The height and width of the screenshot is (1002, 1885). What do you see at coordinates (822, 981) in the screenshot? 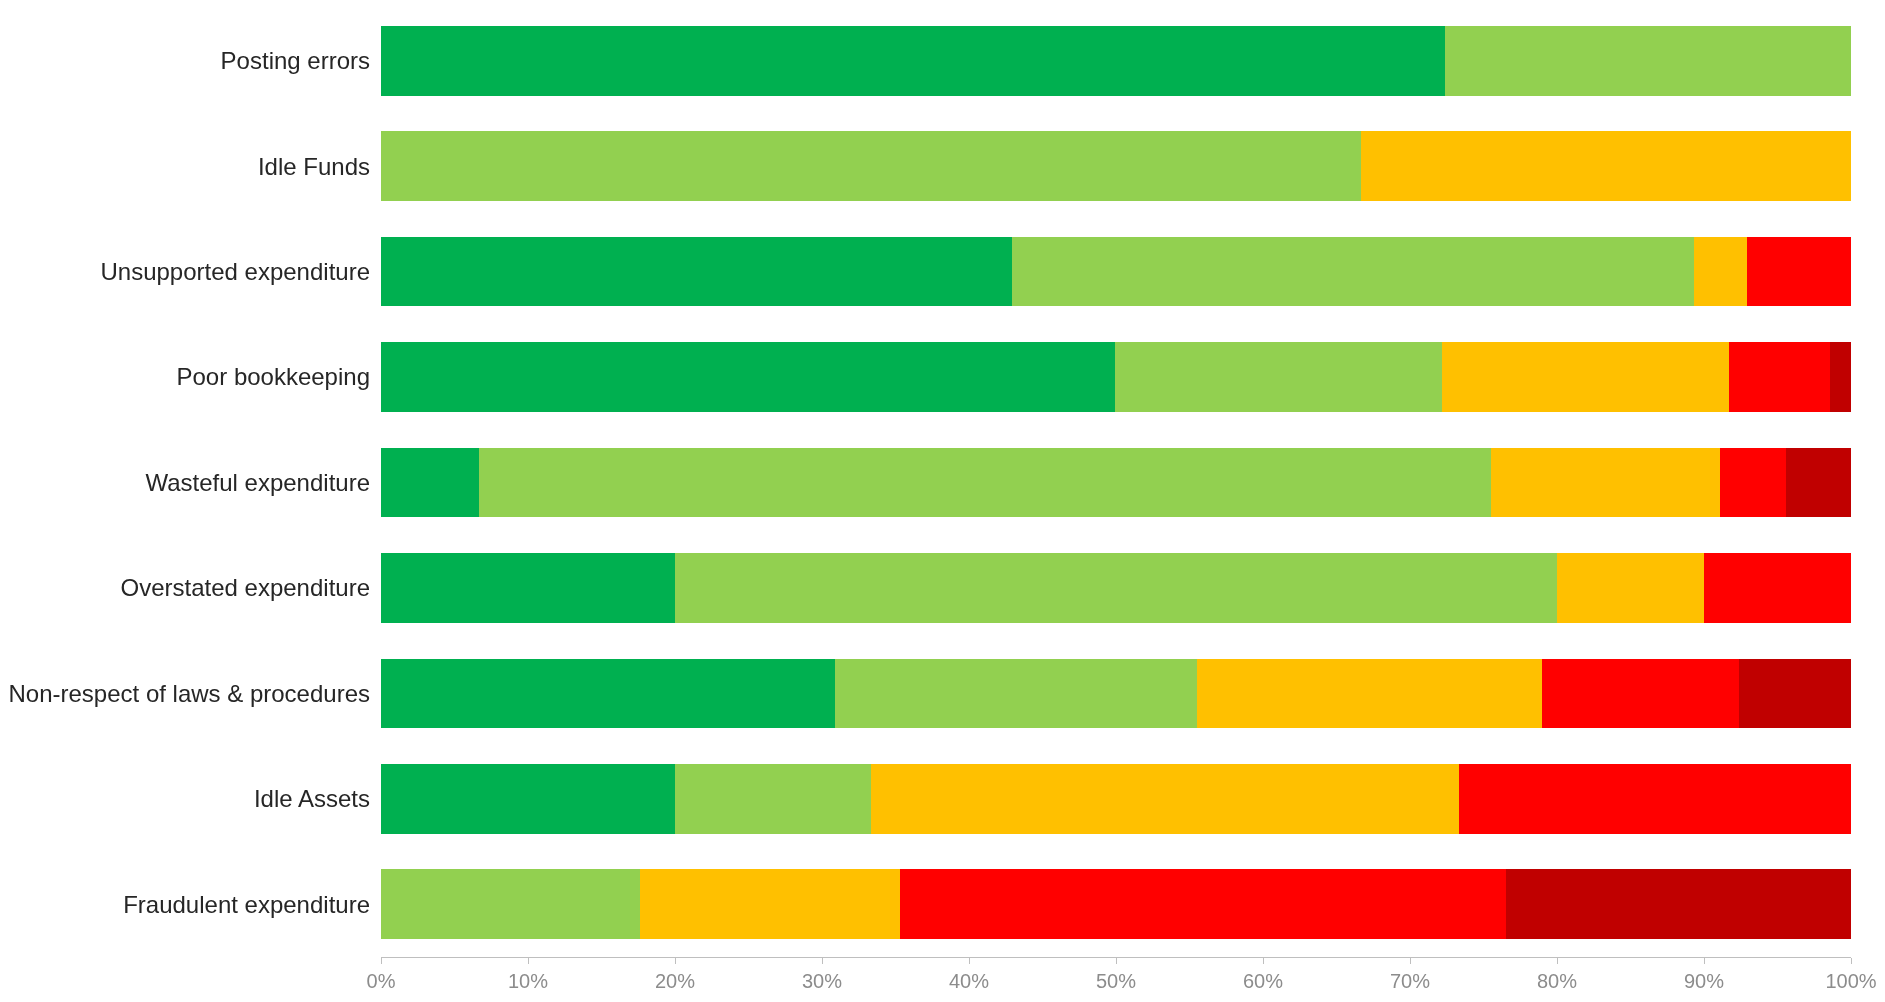
I see `x-tick-label: 30%` at bounding box center [822, 981].